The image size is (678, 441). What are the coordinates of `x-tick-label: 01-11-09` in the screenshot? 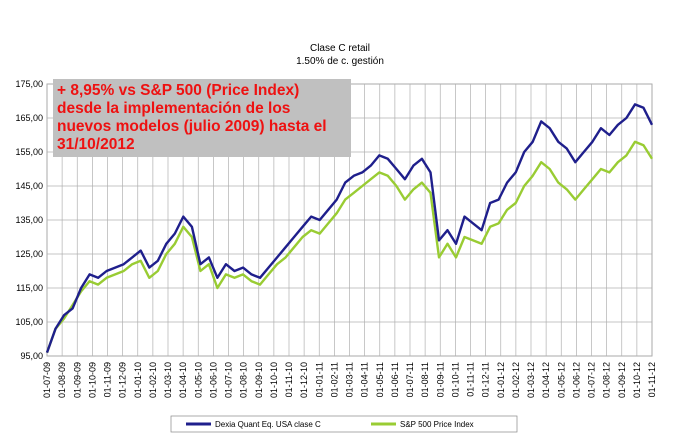 It's located at (108, 379).